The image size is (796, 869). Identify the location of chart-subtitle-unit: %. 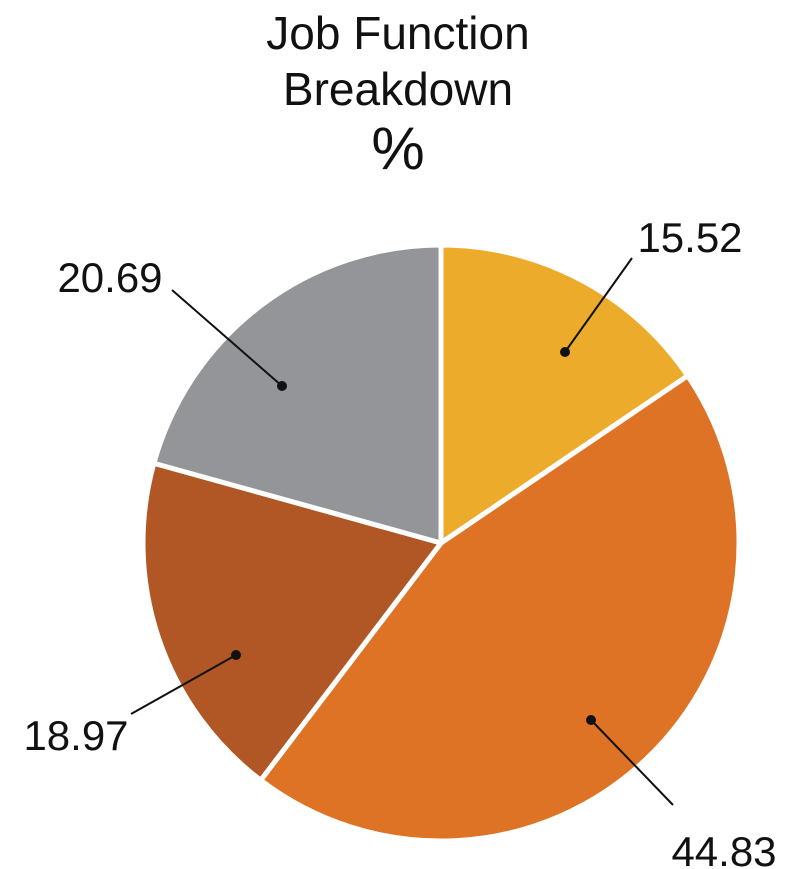
(398, 148).